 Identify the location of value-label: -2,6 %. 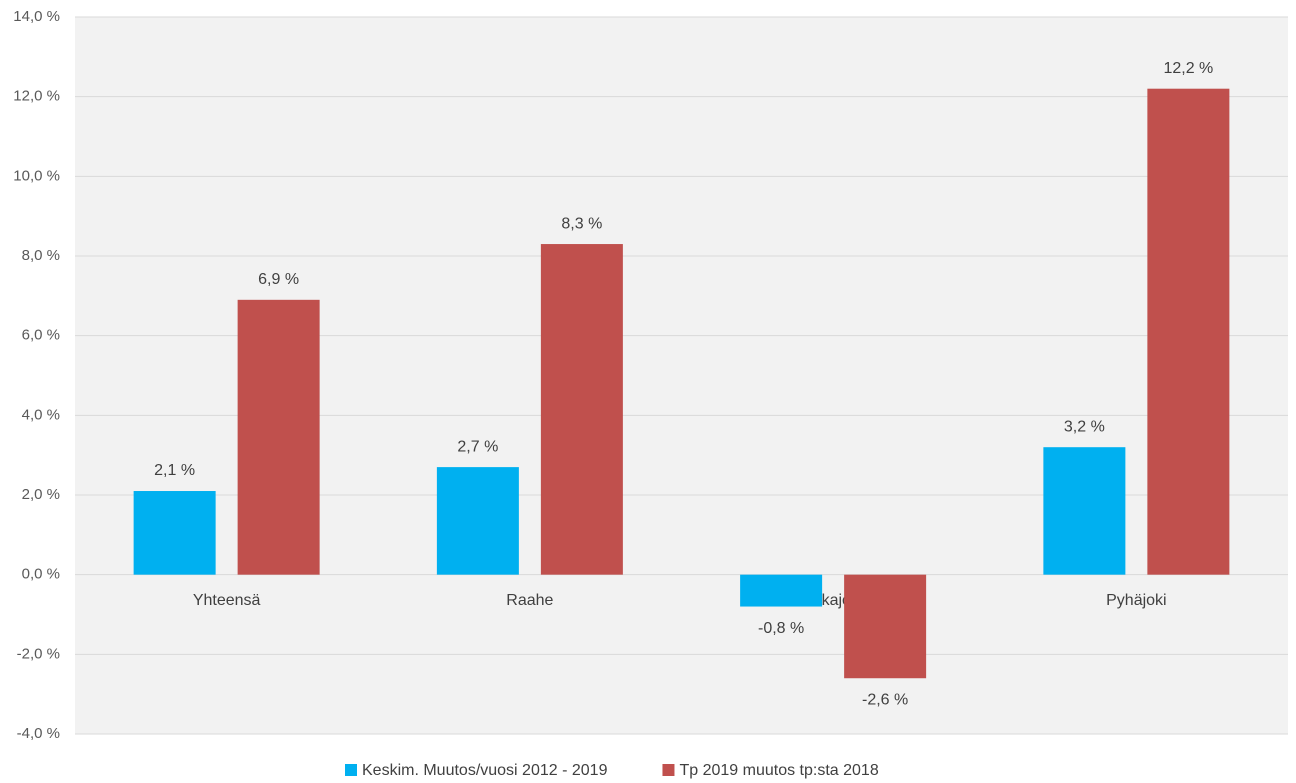
(885, 699).